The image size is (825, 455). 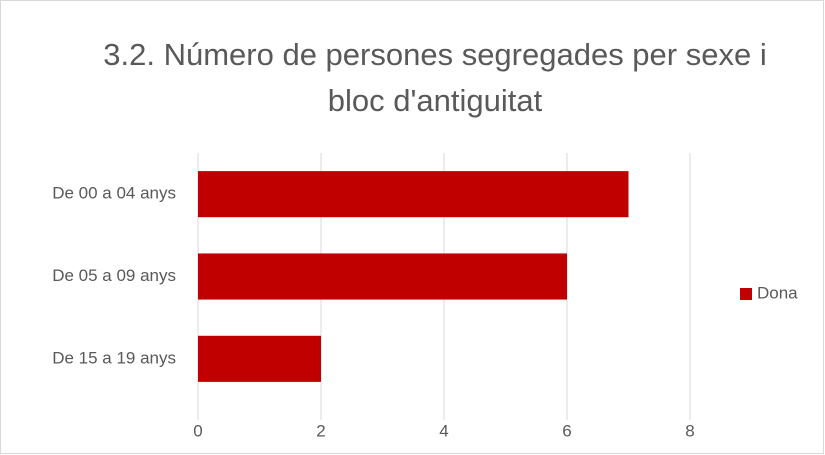 What do you see at coordinates (114, 193) in the screenshot?
I see `y-tick-label: De 00 a 04 anys` at bounding box center [114, 193].